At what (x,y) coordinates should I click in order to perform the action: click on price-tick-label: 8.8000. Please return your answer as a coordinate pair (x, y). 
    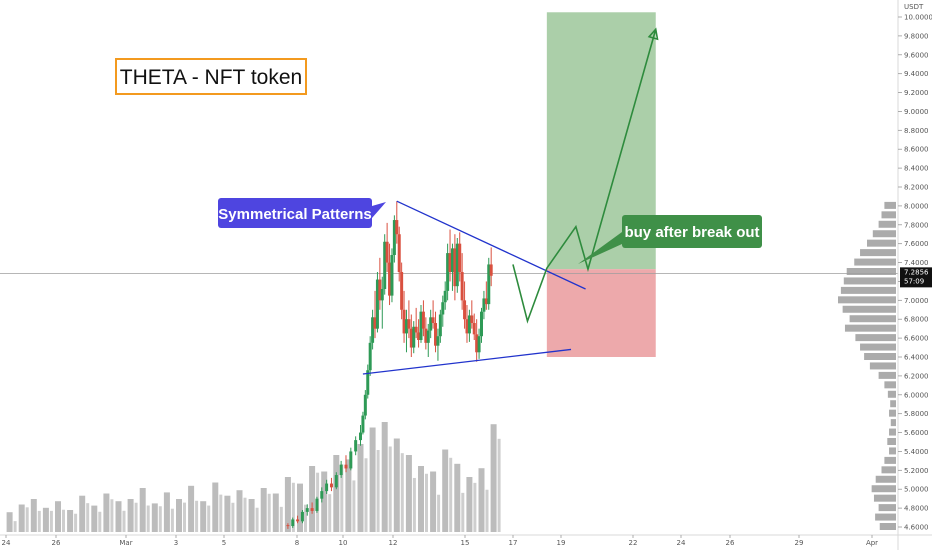
    Looking at the image, I should click on (916, 131).